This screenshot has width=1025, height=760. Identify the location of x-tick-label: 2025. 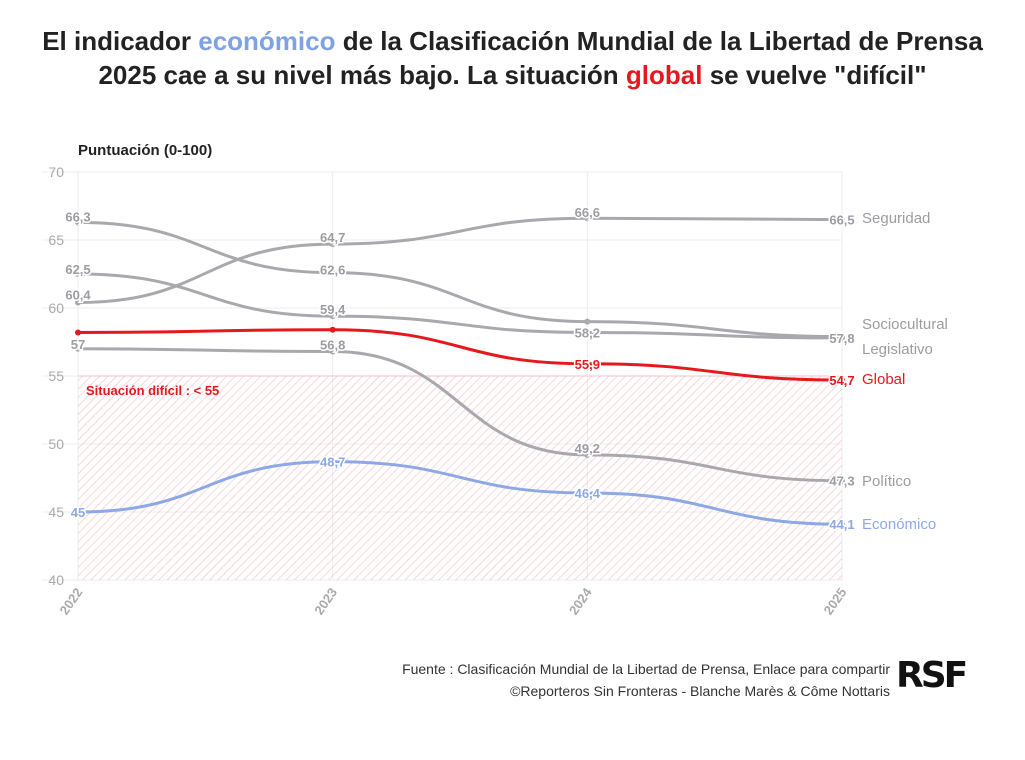
(835, 601).